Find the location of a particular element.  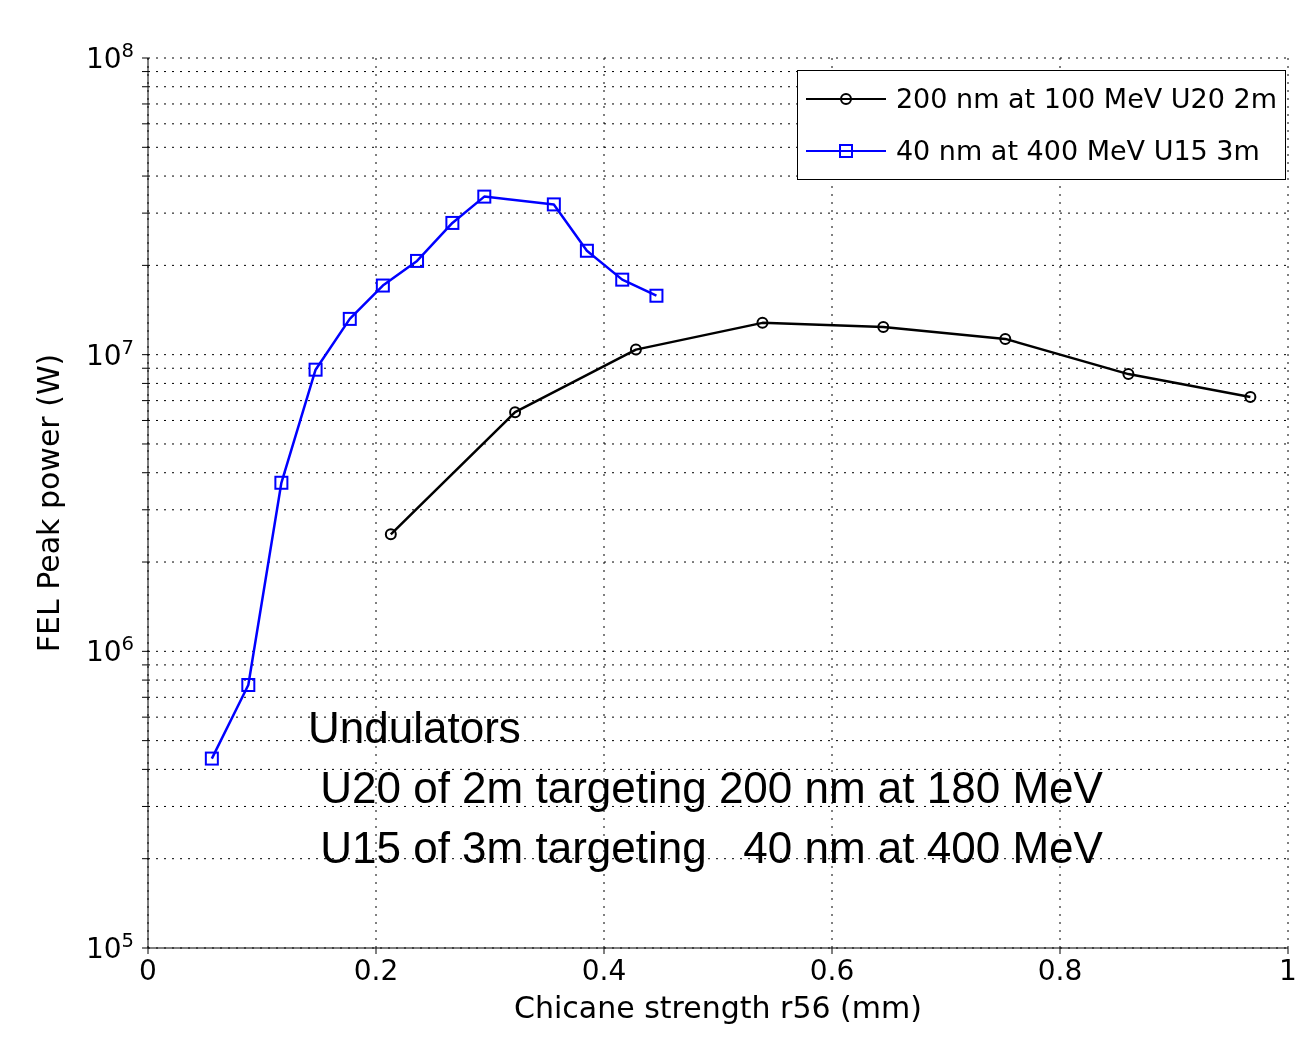

x-axis-title: Chicane strength r56 (mm) is located at coordinates (718, 1007).